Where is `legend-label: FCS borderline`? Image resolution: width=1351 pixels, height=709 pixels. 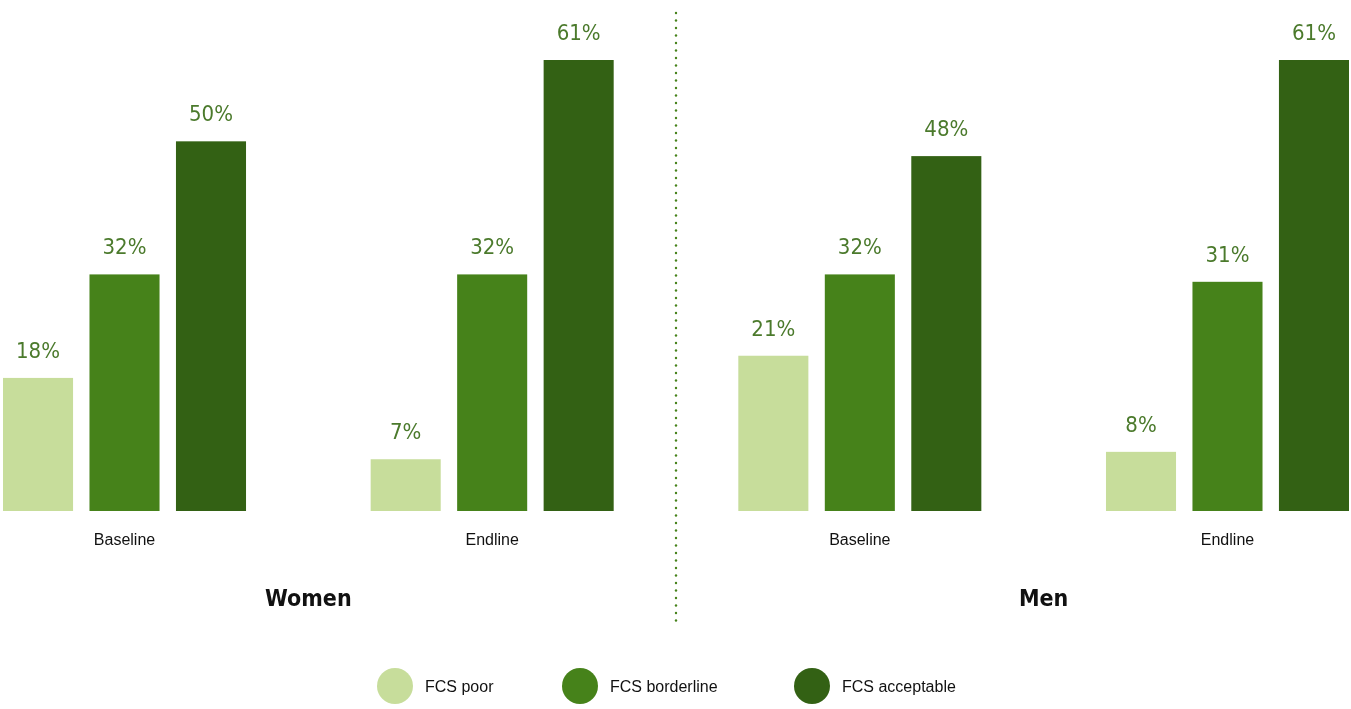
legend-label: FCS borderline is located at coordinates (664, 686).